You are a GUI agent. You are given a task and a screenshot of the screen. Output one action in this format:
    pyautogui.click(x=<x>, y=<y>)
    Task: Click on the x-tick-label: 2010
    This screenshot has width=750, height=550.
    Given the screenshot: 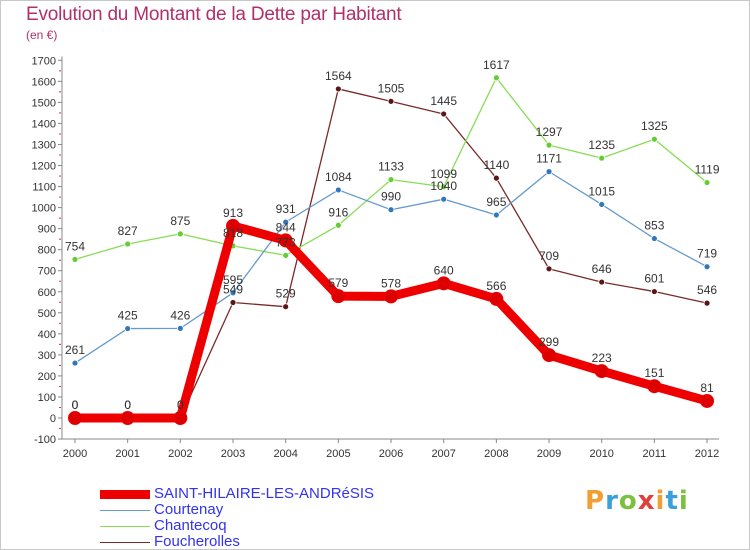 What is the action you would take?
    pyautogui.click(x=601, y=454)
    